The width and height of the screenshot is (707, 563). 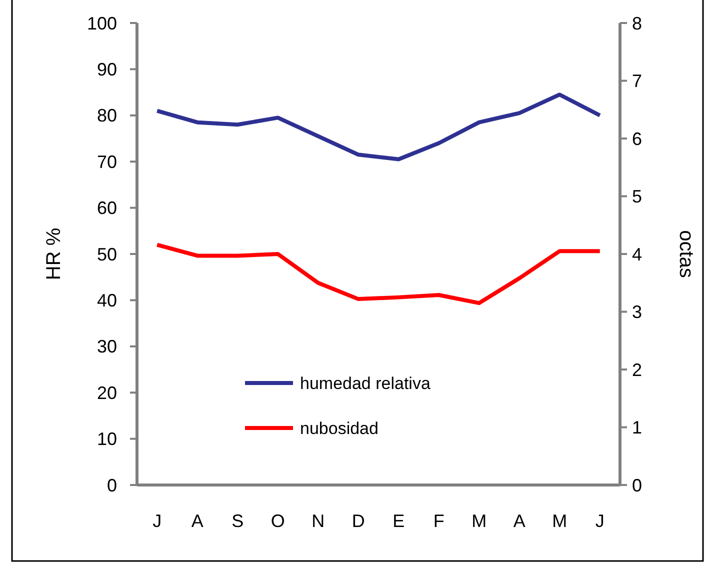 What do you see at coordinates (358, 521) in the screenshot?
I see `x-tick-label: D` at bounding box center [358, 521].